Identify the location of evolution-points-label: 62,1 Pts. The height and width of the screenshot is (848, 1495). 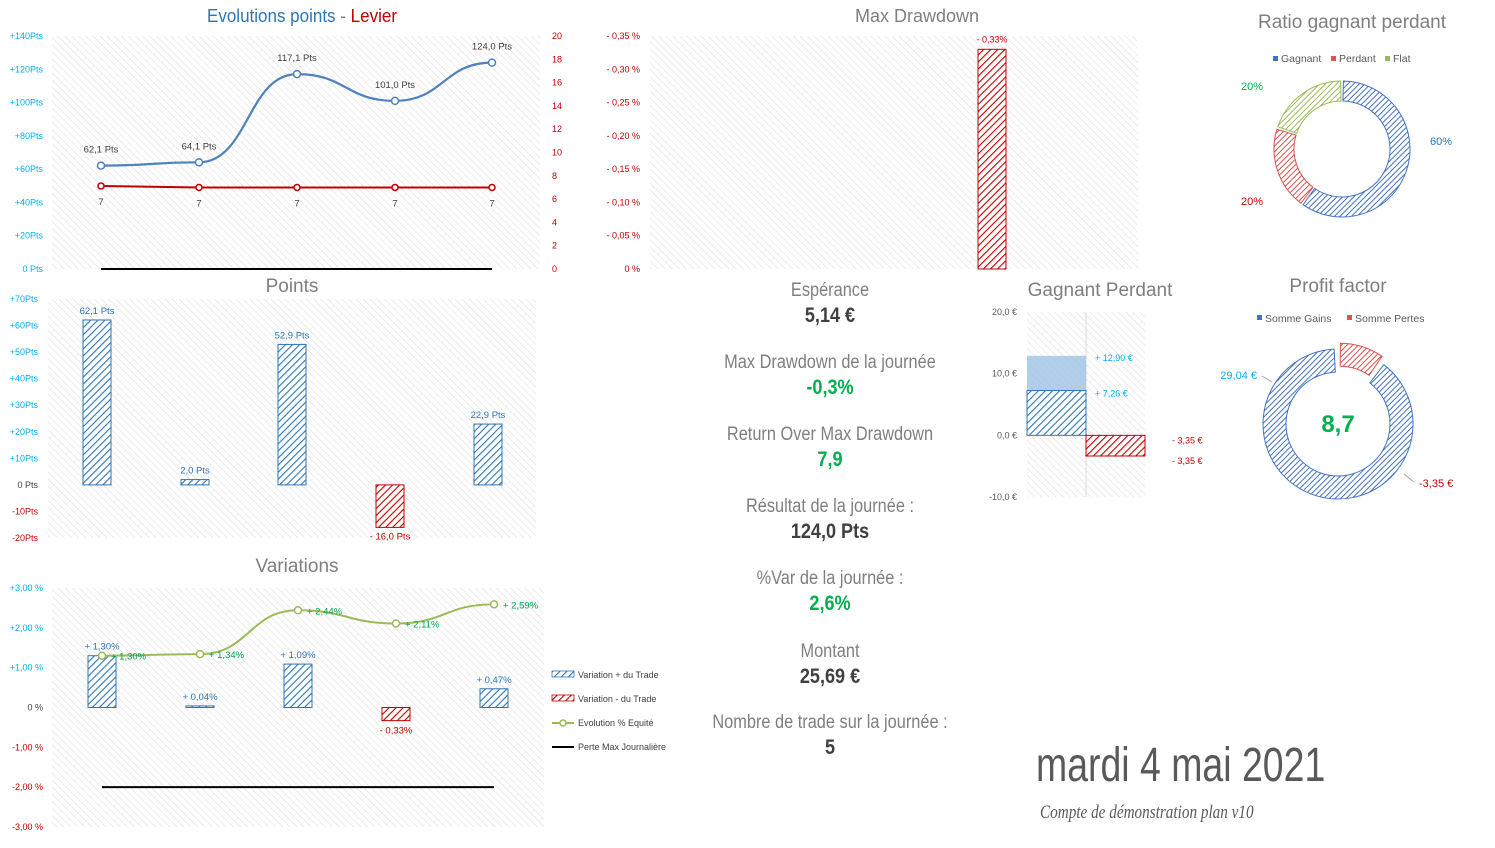
(101, 150).